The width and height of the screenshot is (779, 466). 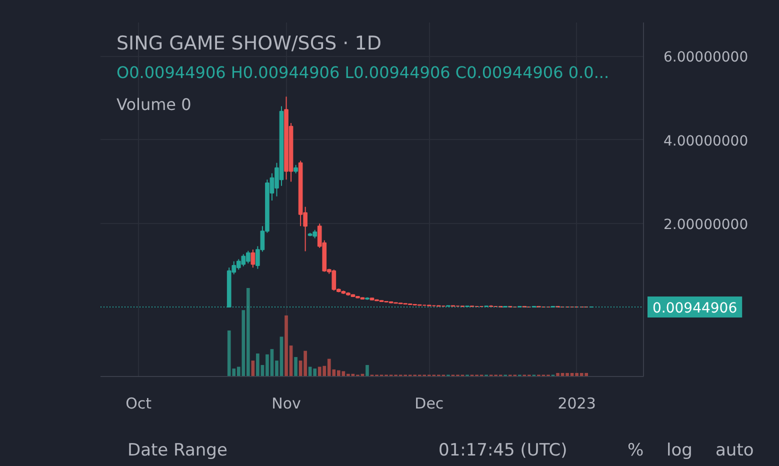 What do you see at coordinates (706, 58) in the screenshot?
I see `y-tick-label: 6.00000000` at bounding box center [706, 58].